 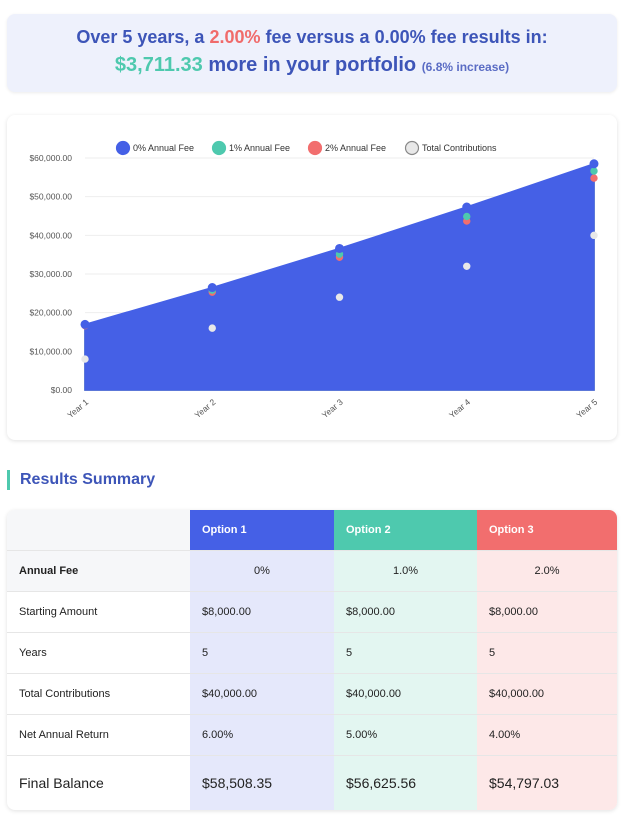 I want to click on x-tick-label: Year 1, so click(x=77, y=408).